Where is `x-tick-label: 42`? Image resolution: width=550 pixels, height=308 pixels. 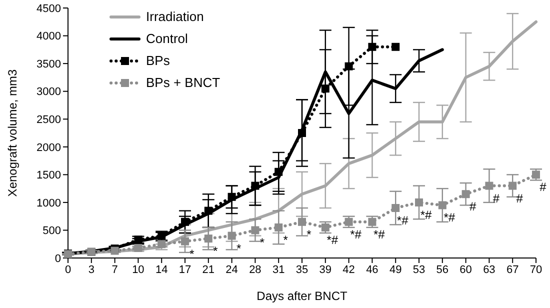
x-tick-label: 42 is located at coordinates (348, 270).